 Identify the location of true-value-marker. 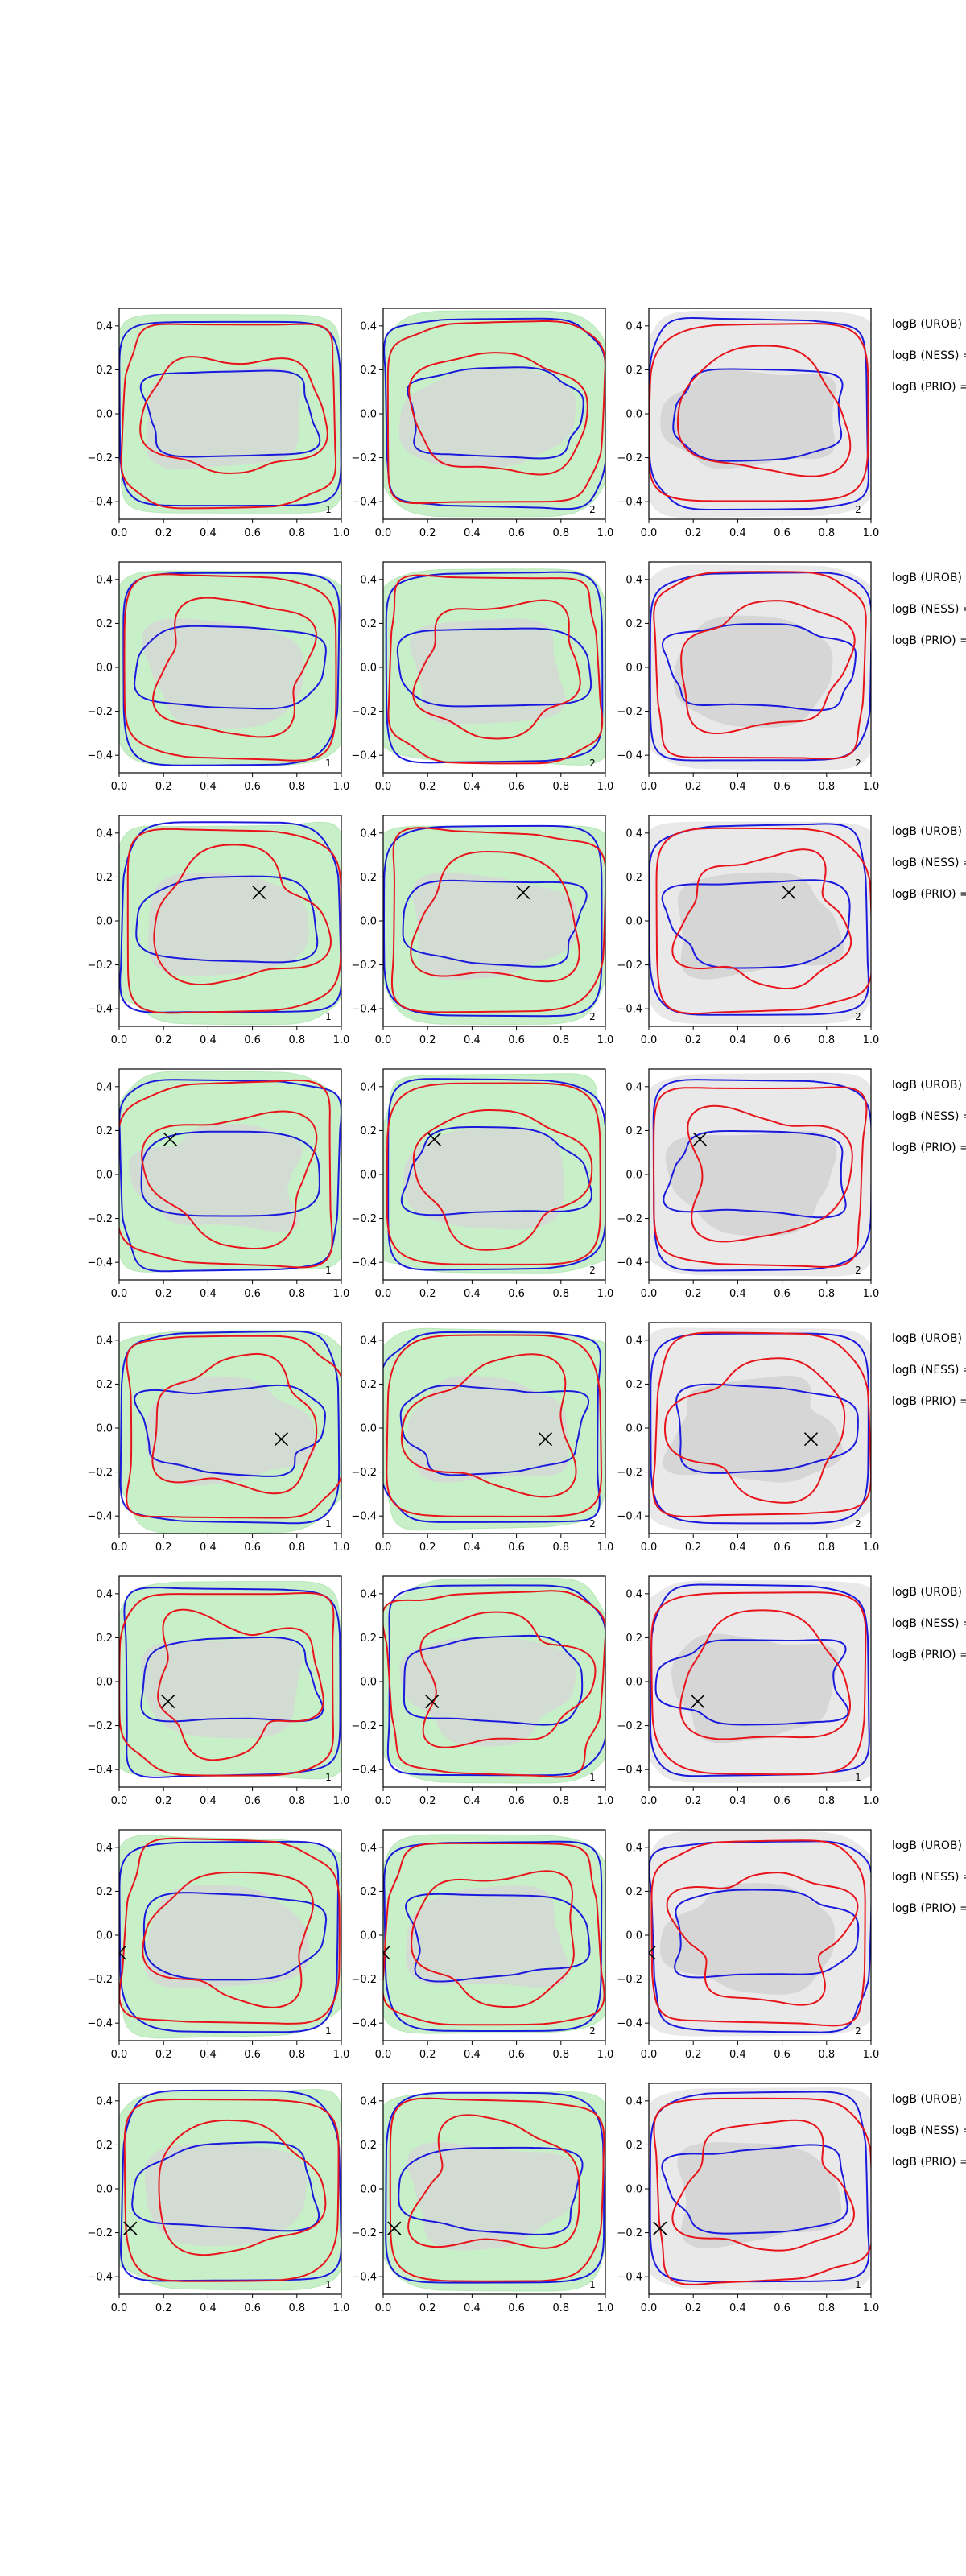
(660, 2228).